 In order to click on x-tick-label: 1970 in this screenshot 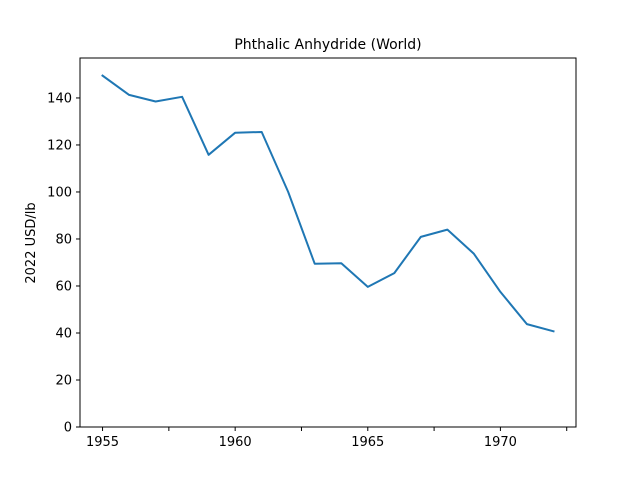, I will do `click(500, 442)`.